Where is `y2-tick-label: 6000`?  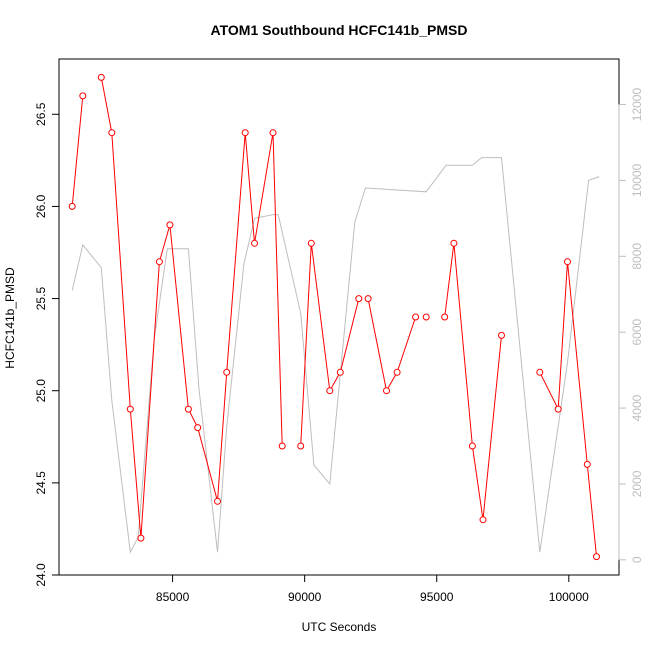
y2-tick-label: 6000 is located at coordinates (637, 332).